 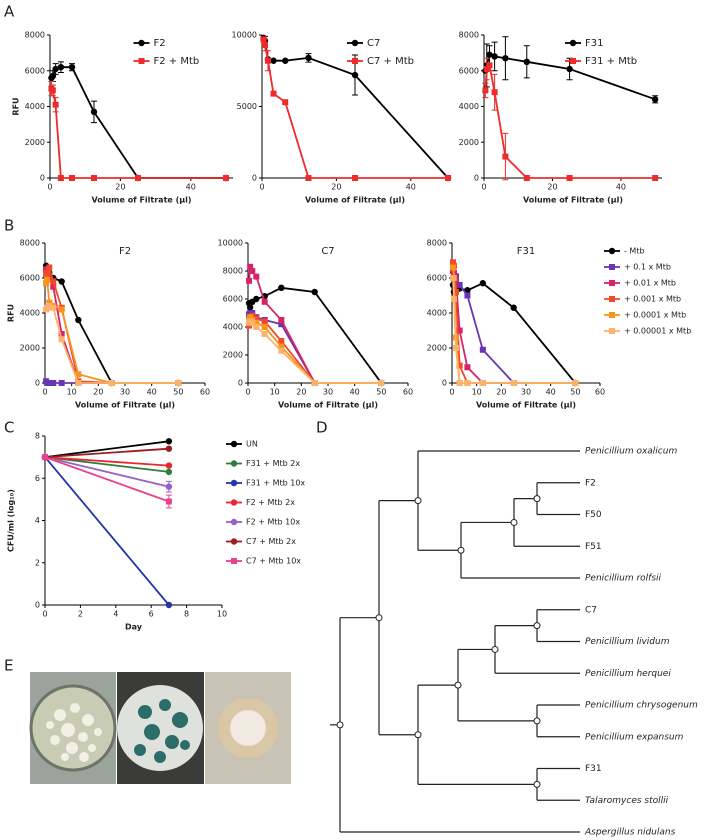 What do you see at coordinates (247, 106) in the screenshot?
I see `y-tick-label: 5000` at bounding box center [247, 106].